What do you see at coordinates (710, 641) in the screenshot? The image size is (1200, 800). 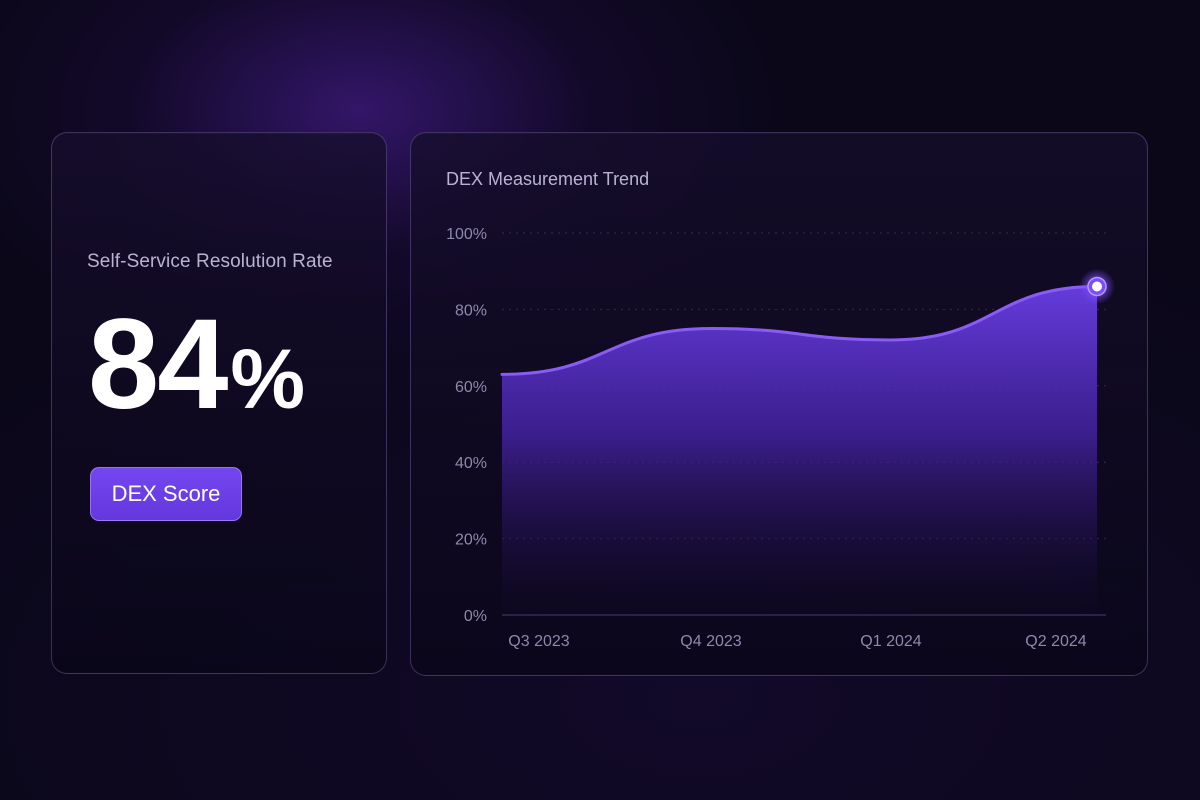 I see `x-tick-label: Q4 2023` at bounding box center [710, 641].